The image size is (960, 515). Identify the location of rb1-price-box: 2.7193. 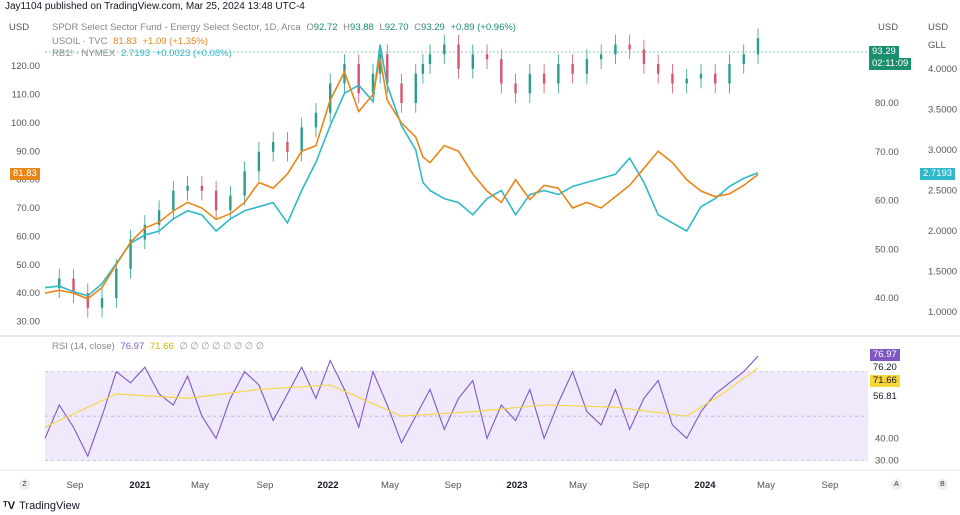
(938, 174).